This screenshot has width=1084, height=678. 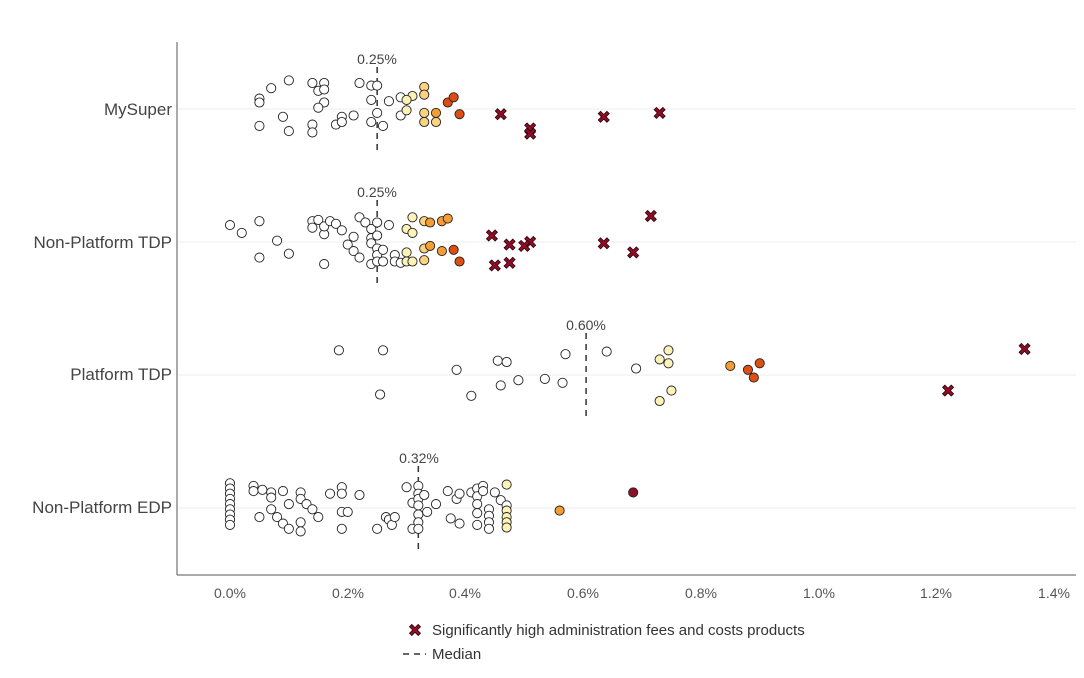 What do you see at coordinates (138, 109) in the screenshot?
I see `category-label-mysuper: MySuper` at bounding box center [138, 109].